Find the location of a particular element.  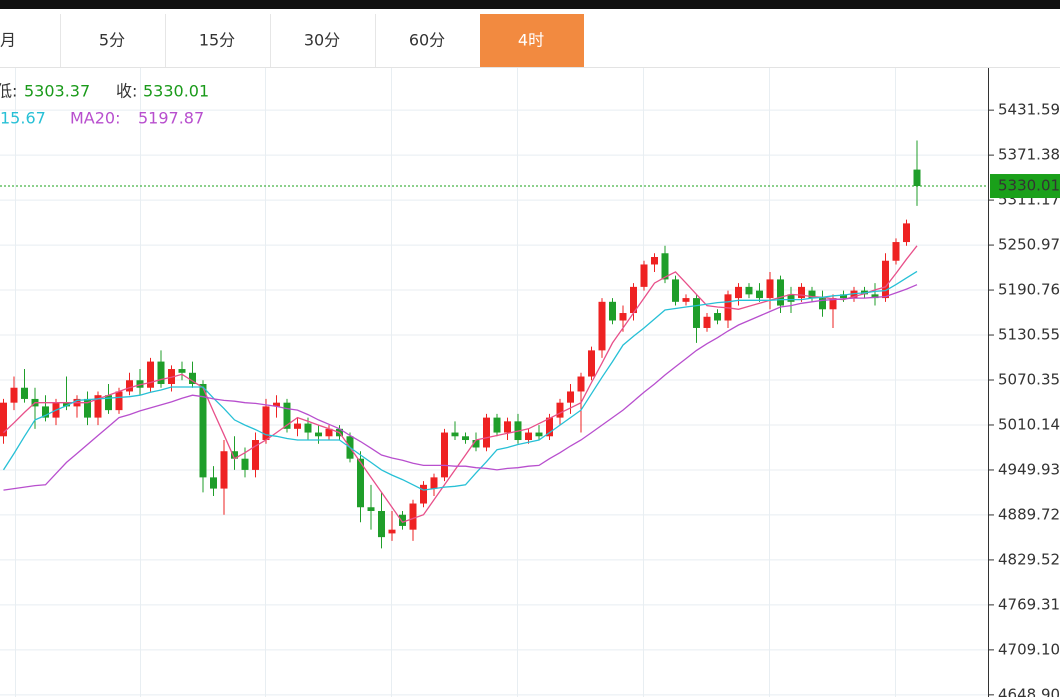

tab-separators is located at coordinates (218, 40).